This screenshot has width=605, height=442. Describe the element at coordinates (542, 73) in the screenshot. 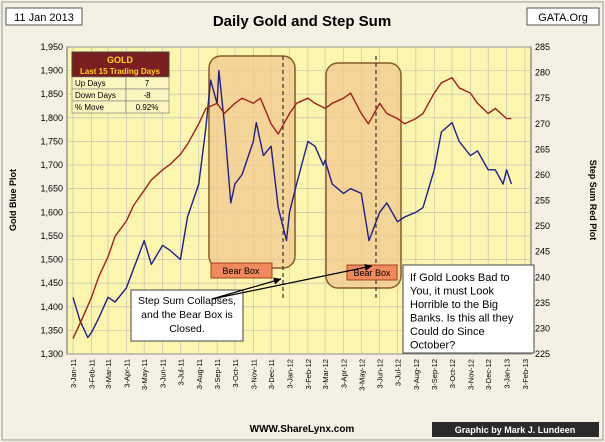

I see `y2-tick-label: 280` at that location.